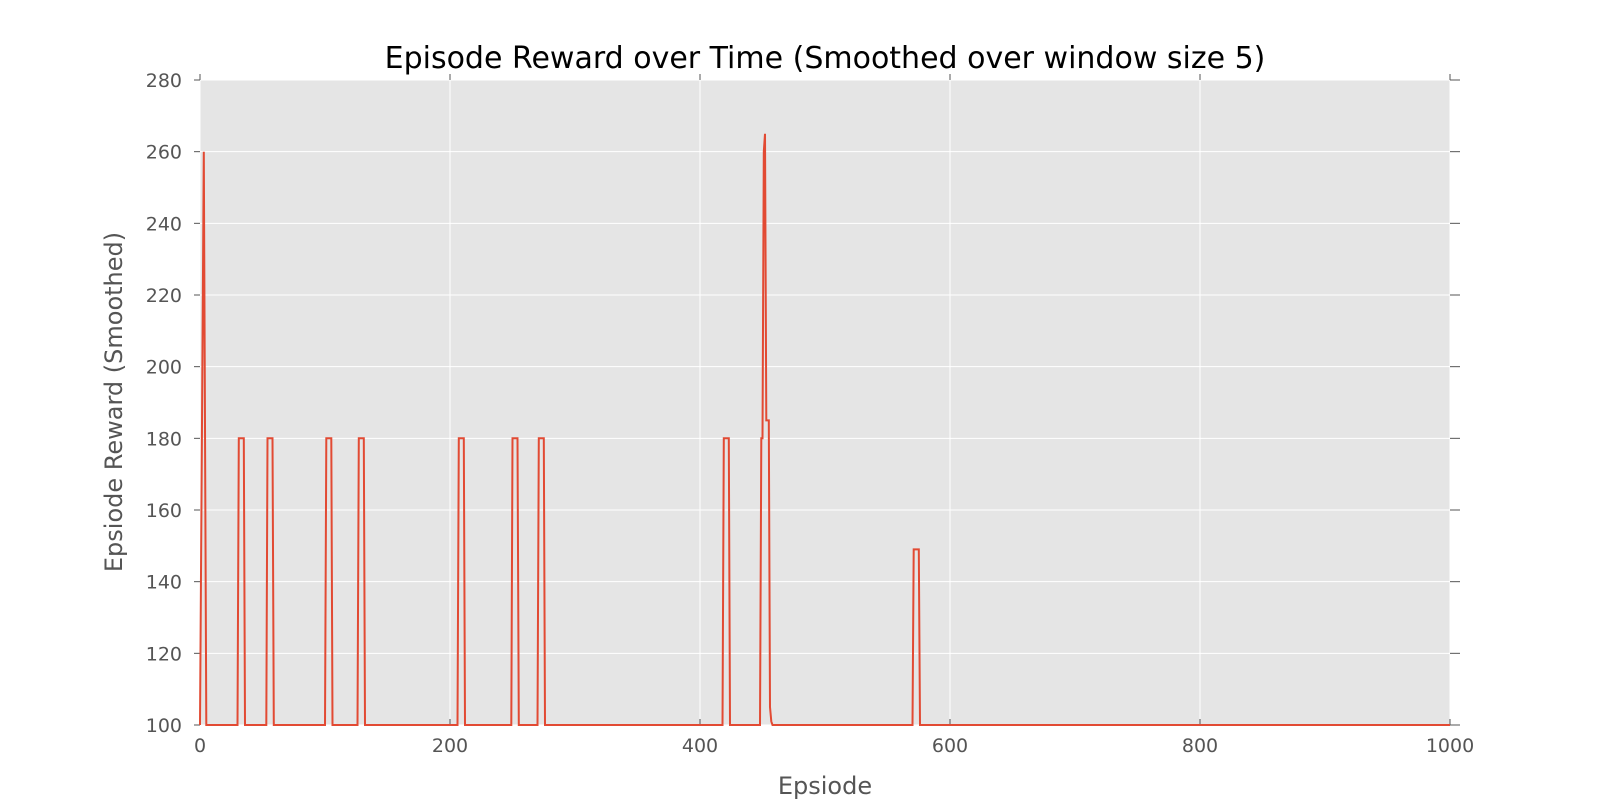 Image resolution: width=1600 pixels, height=800 pixels. What do you see at coordinates (164, 654) in the screenshot?
I see `y-tick-label: 120` at bounding box center [164, 654].